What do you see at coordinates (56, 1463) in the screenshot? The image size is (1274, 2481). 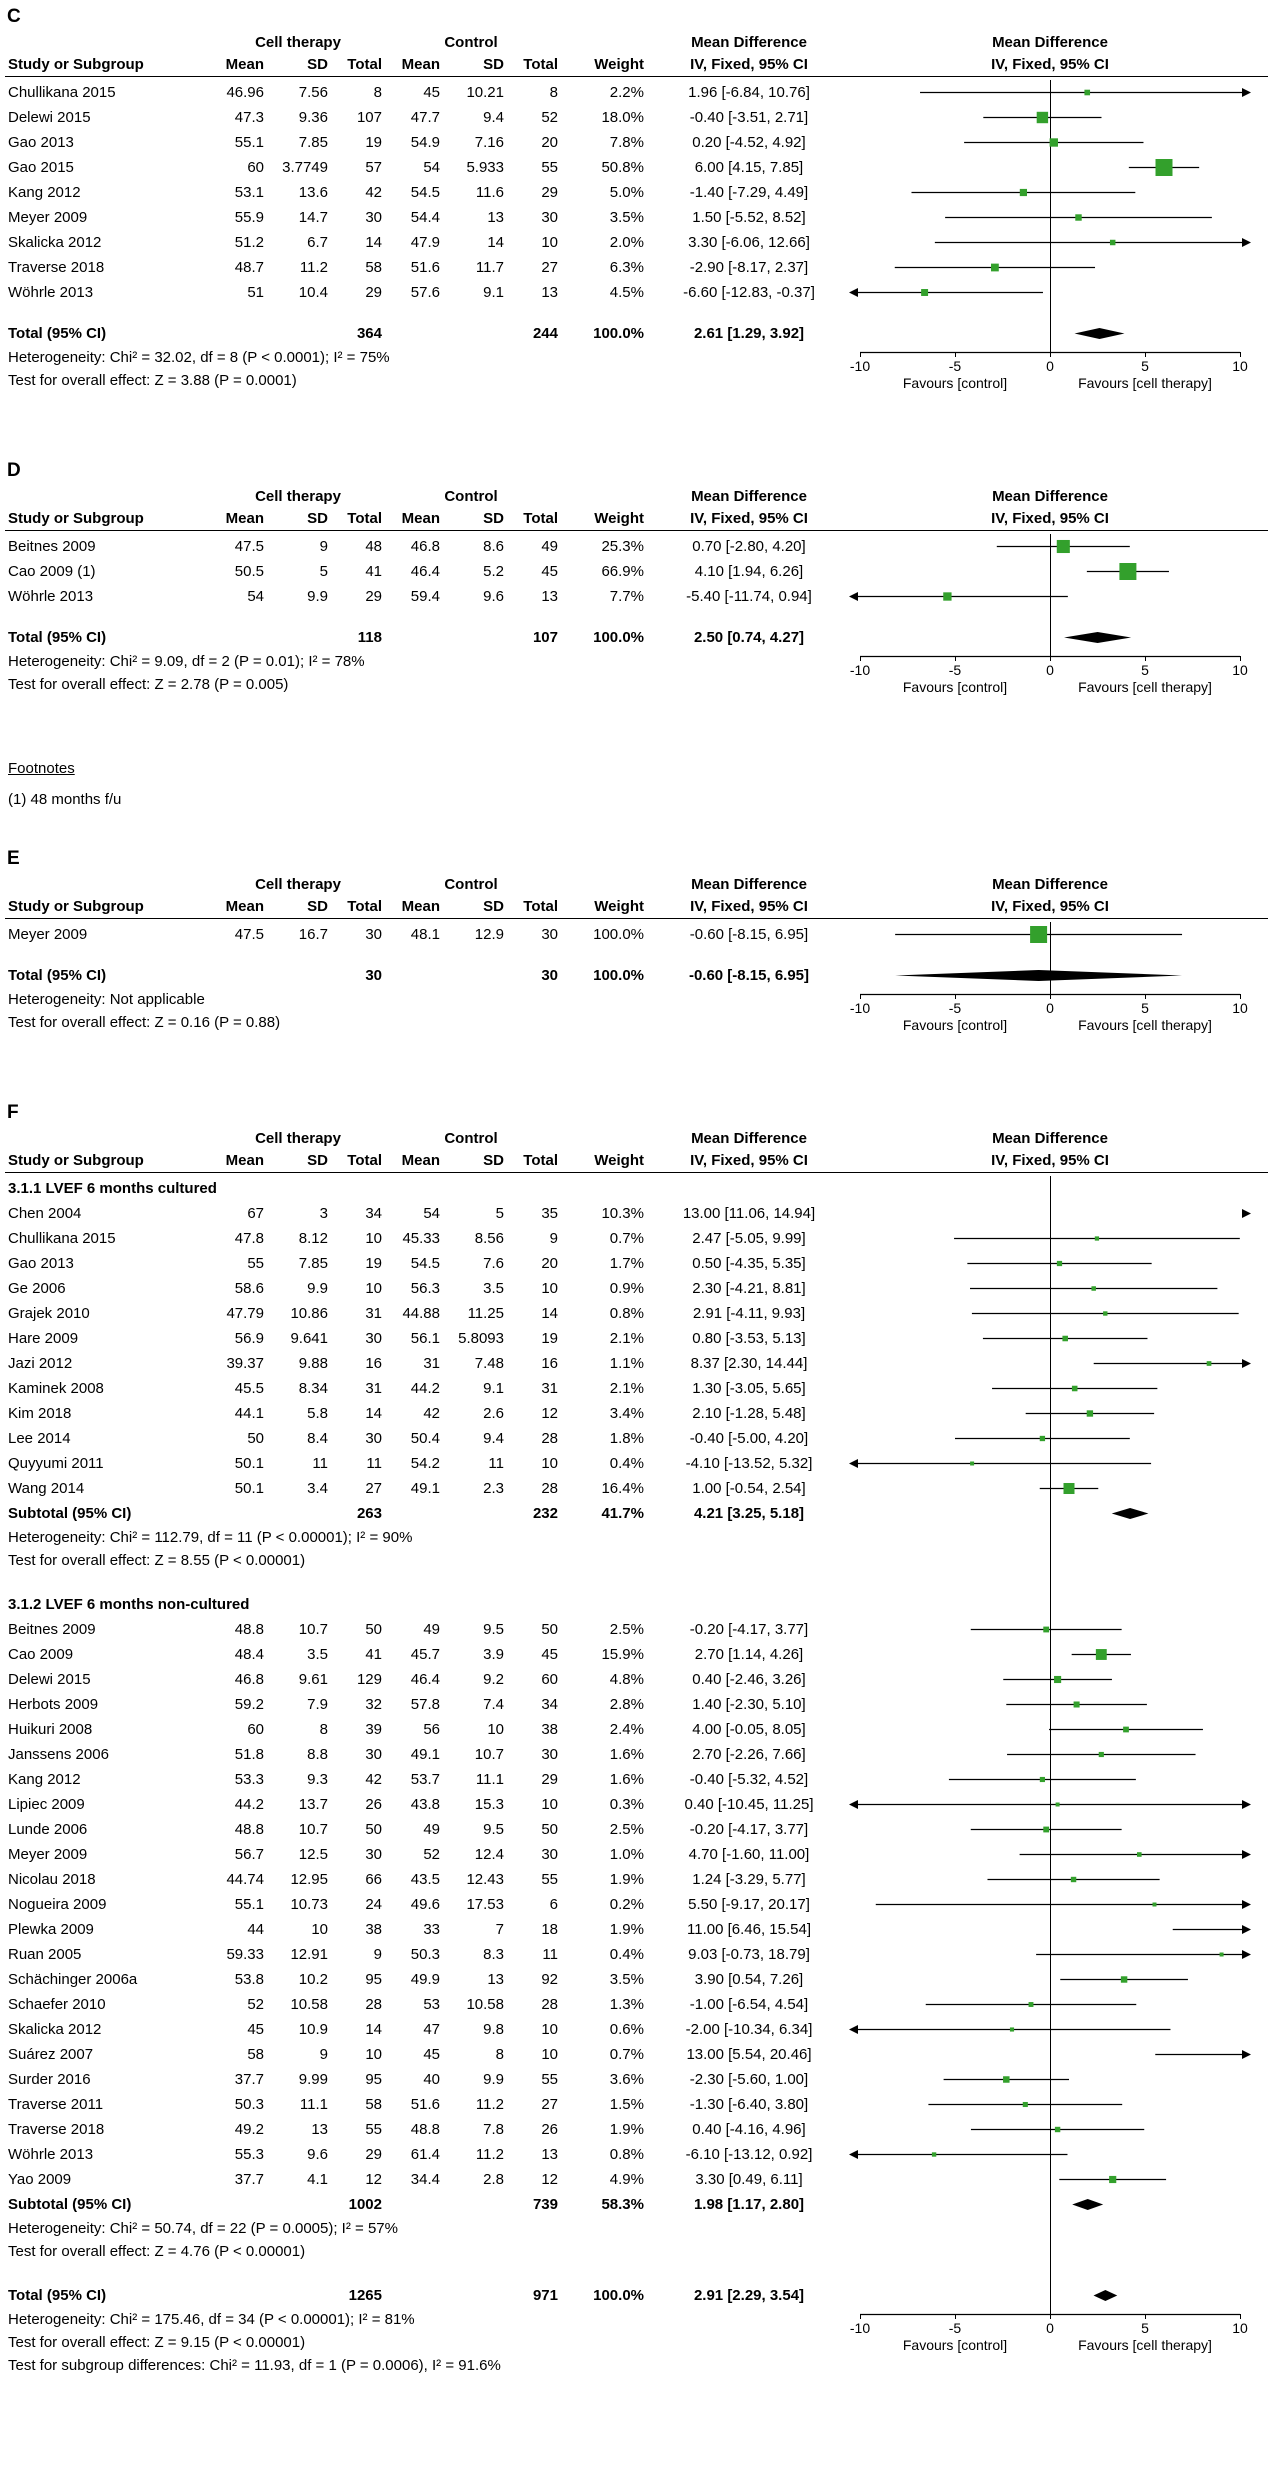 I see `study-label: Quyyumi 2011` at bounding box center [56, 1463].